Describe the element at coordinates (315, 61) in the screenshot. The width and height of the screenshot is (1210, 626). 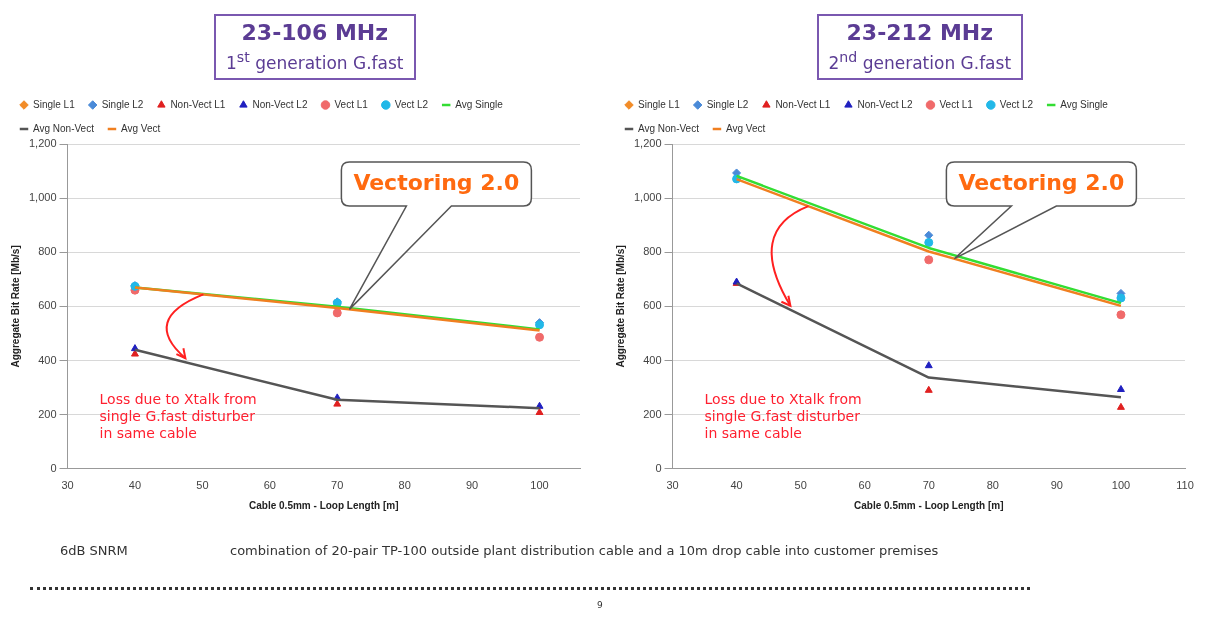
I see `chart-subtitle: 1$^{st}$ generation G.fast` at that location.